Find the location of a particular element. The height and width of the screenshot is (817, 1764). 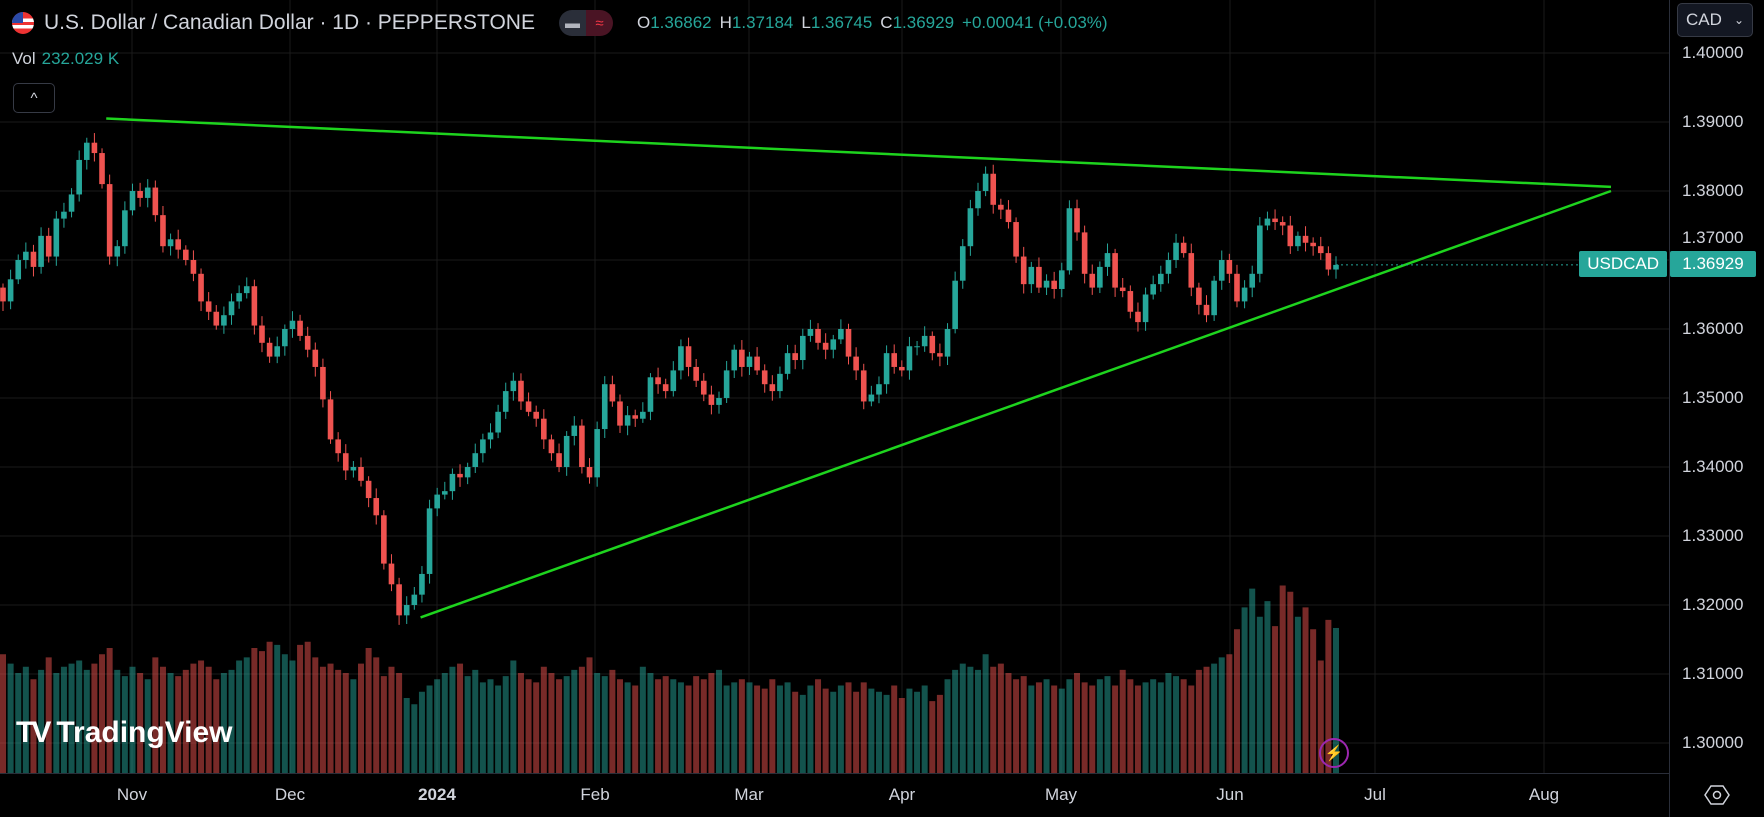

symbol-price-tag: USDCAD is located at coordinates (1623, 264).